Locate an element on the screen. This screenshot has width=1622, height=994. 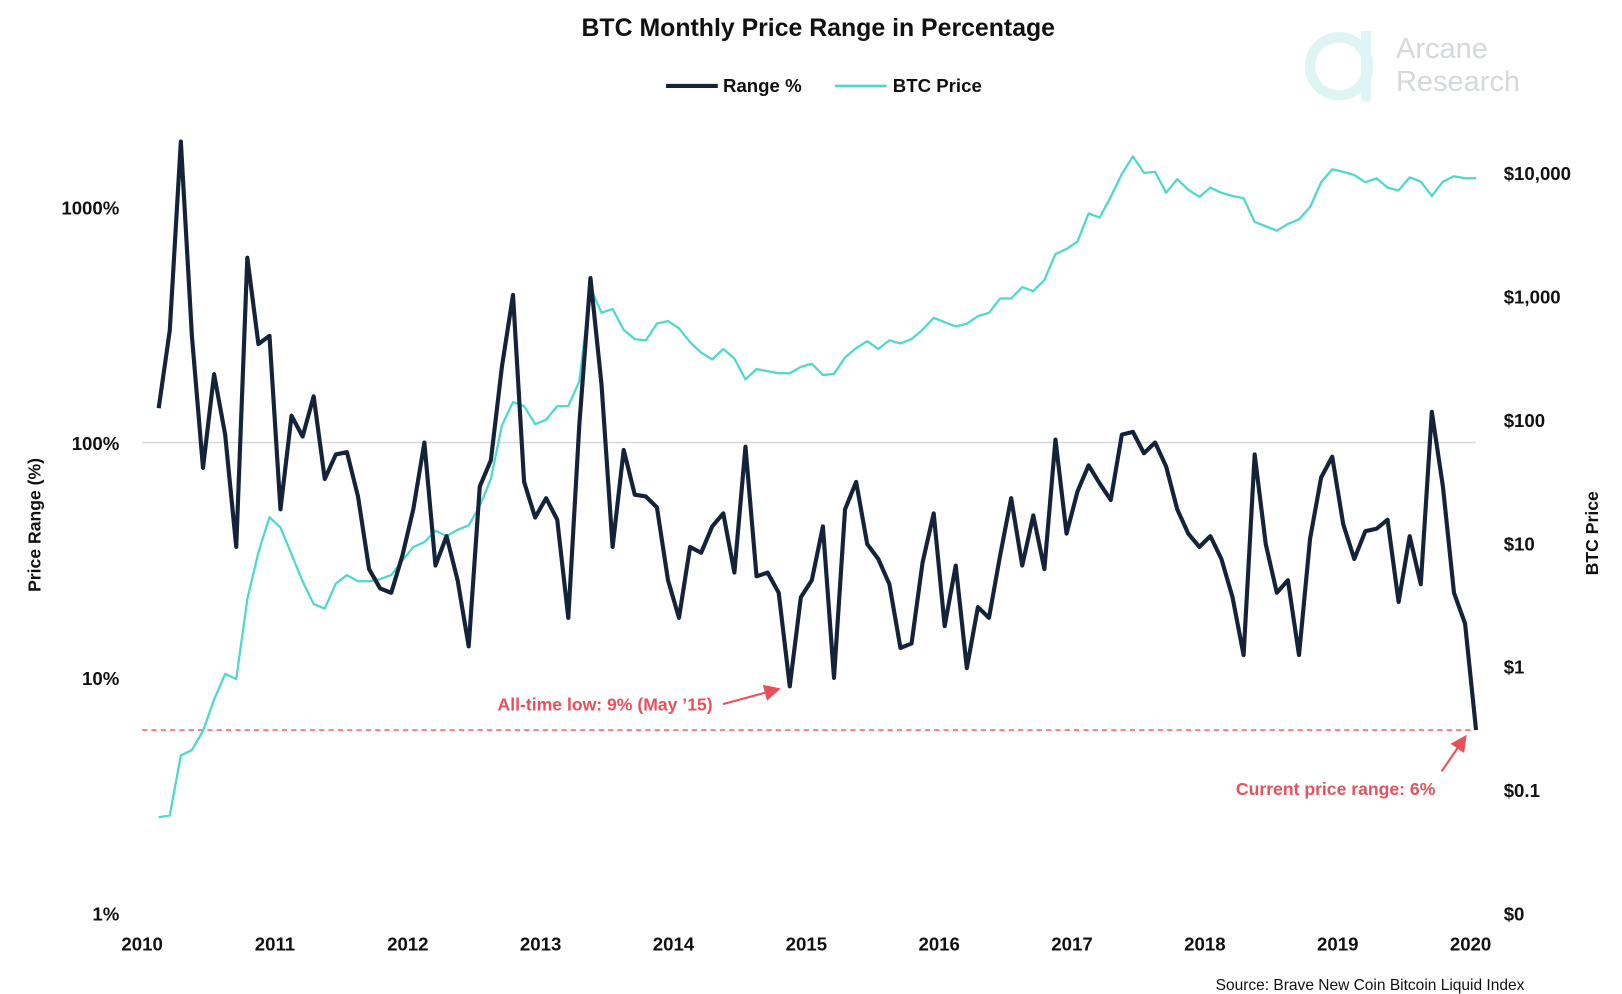
logo-mark is located at coordinates (1339, 66).